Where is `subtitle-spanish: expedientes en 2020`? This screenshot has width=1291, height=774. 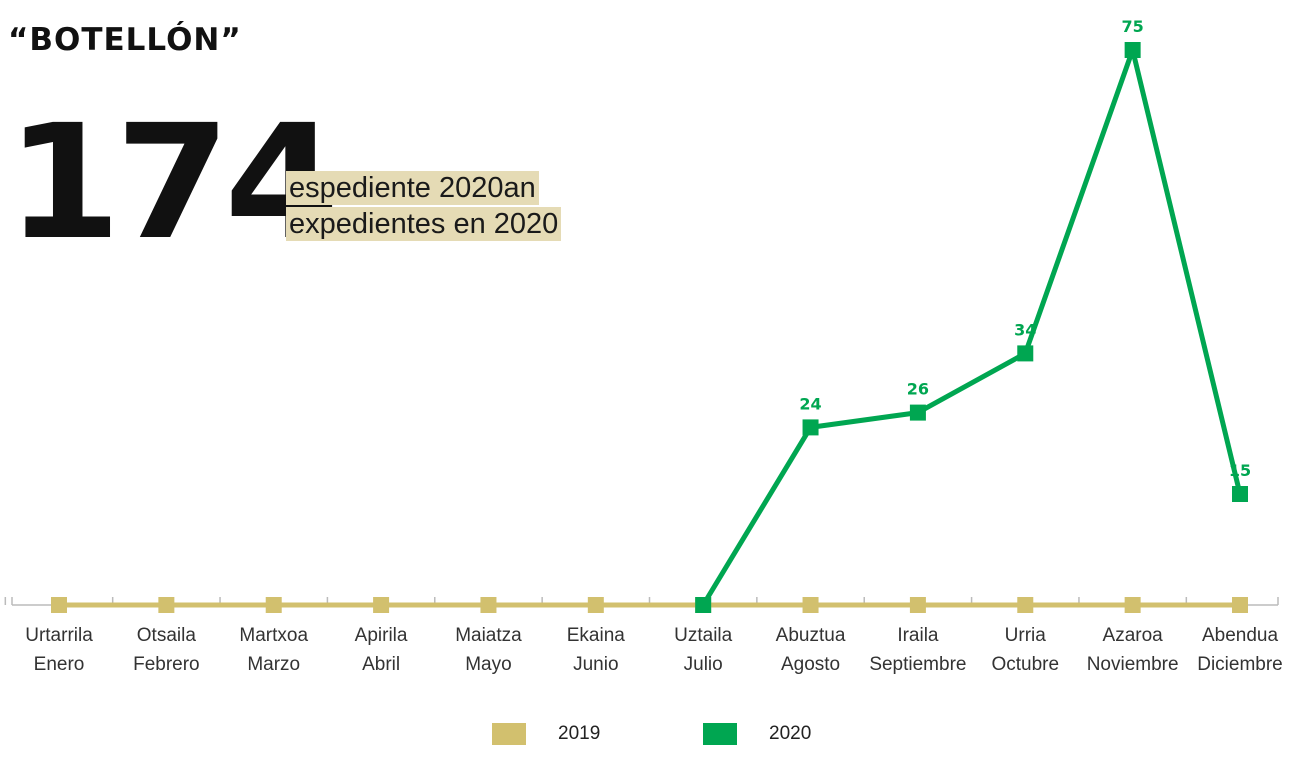 subtitle-spanish: expedientes en 2020 is located at coordinates (424, 224).